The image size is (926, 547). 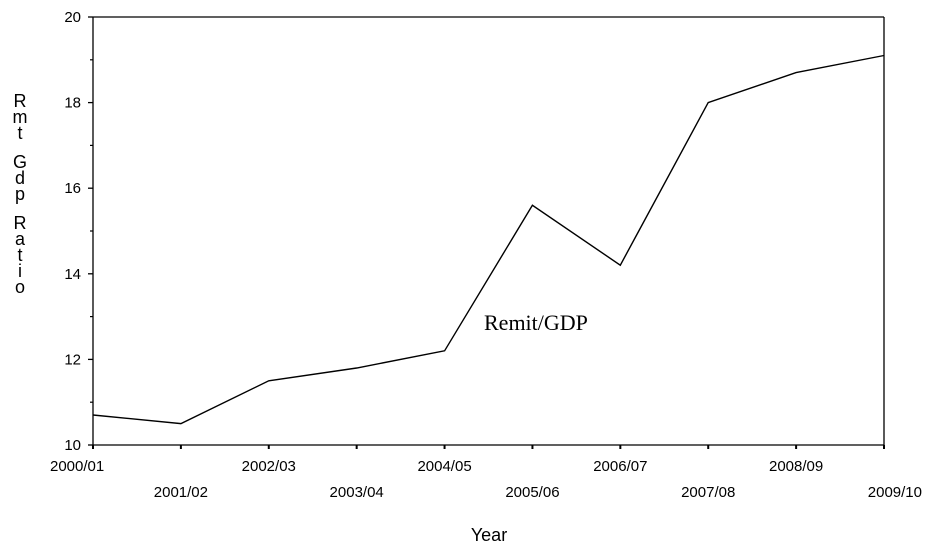 What do you see at coordinates (708, 492) in the screenshot?
I see `x-tick-label: 2007/08` at bounding box center [708, 492].